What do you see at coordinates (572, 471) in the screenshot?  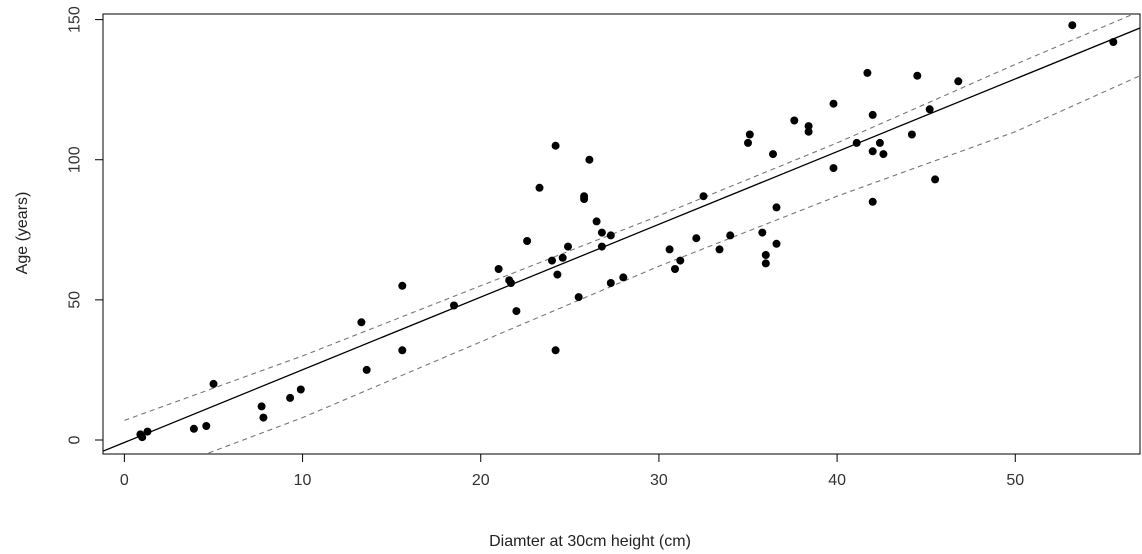 I see `x-axis: 0 10 20 30 40 50` at bounding box center [572, 471].